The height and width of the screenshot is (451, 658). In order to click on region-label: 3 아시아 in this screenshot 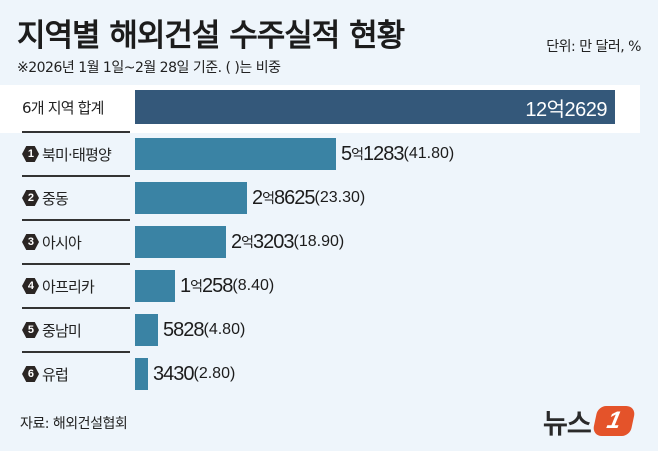, I will do `click(76, 242)`.